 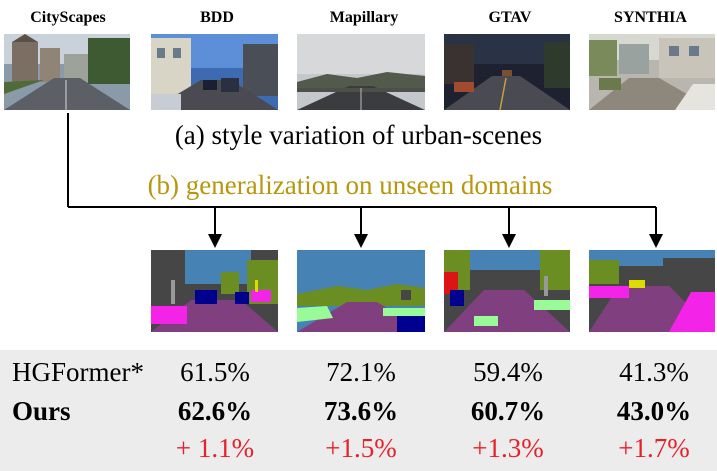 What do you see at coordinates (67, 72) in the screenshot?
I see `photo-cityscapes` at bounding box center [67, 72].